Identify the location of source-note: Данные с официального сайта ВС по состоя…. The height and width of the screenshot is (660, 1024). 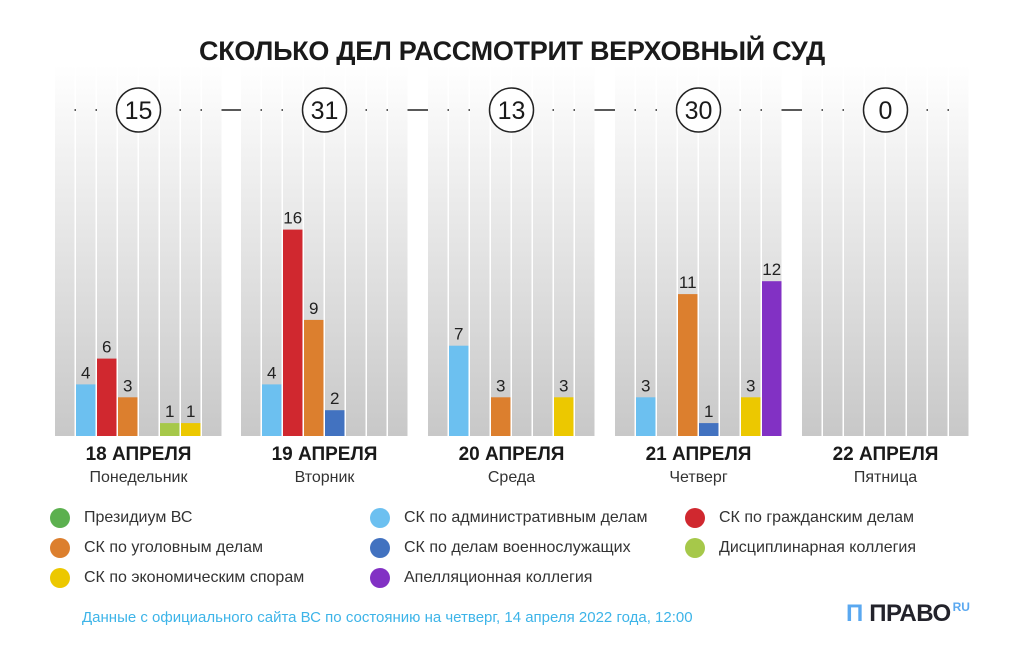
(387, 617).